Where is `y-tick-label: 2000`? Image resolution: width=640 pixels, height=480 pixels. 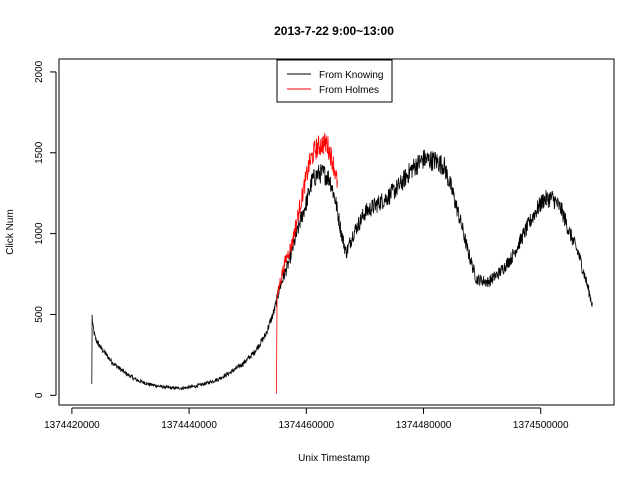 y-tick-label: 2000 is located at coordinates (39, 71).